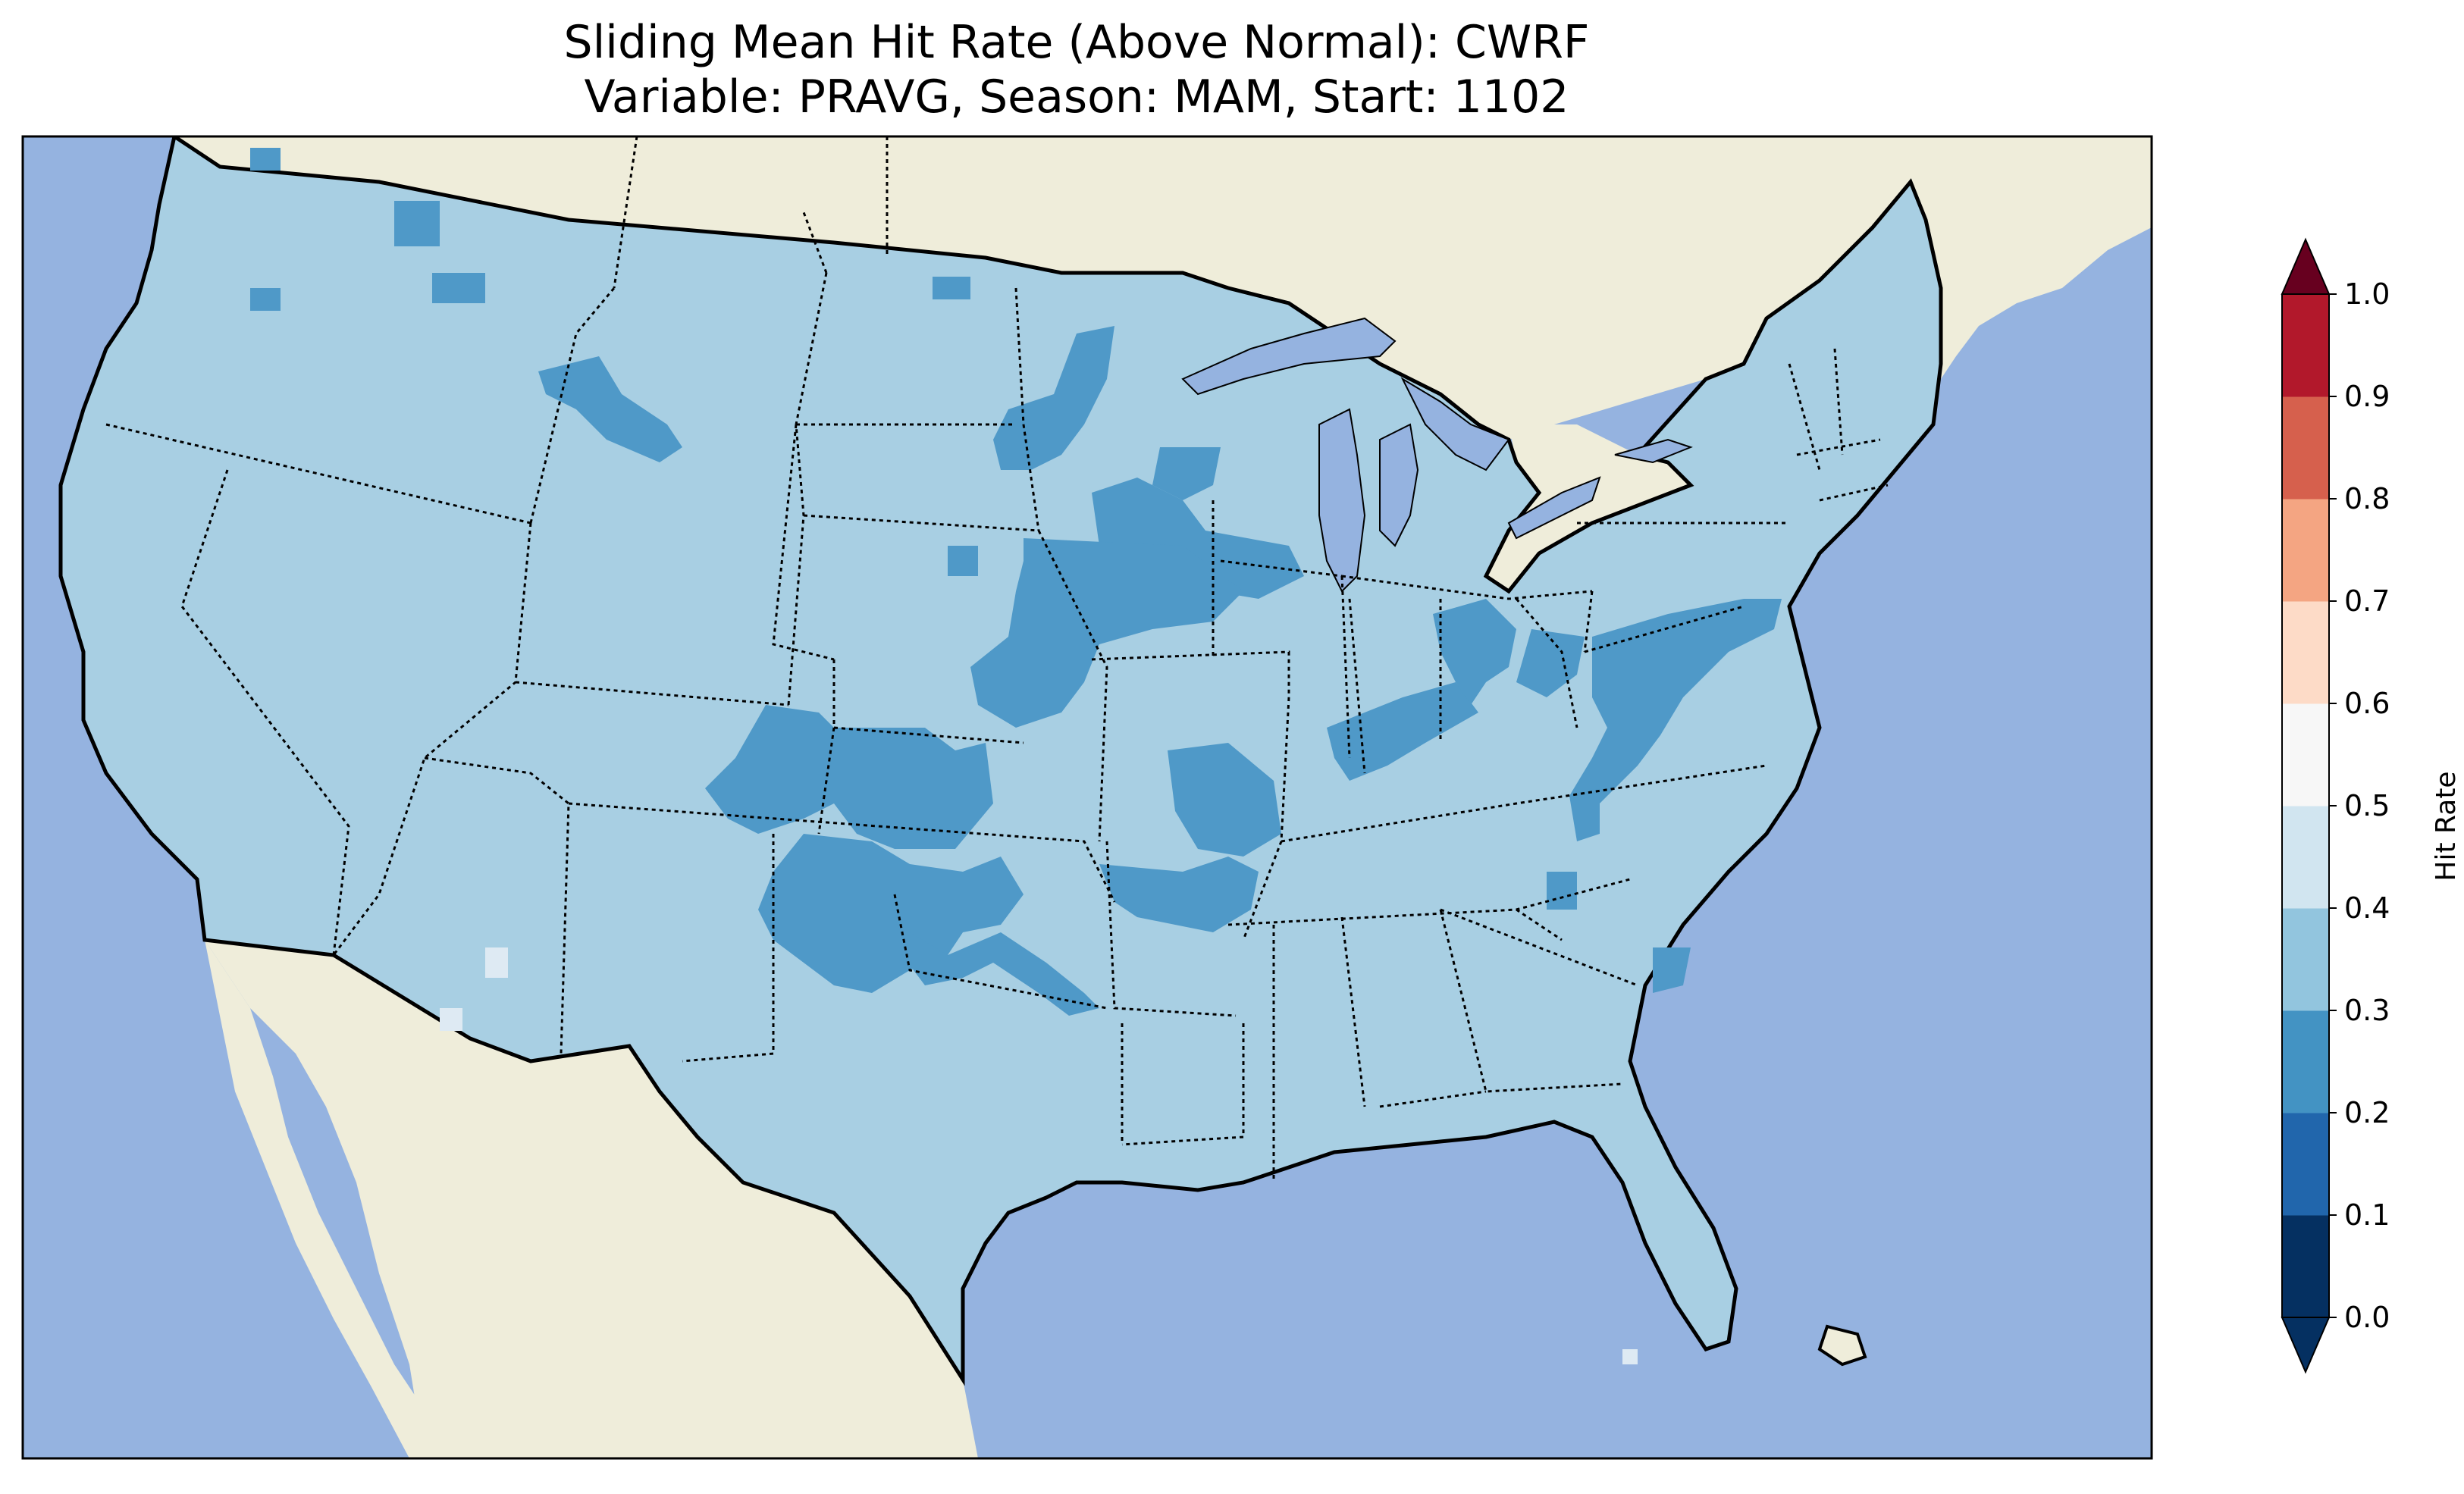 The height and width of the screenshot is (1494, 2464). I want to click on colorbar-tick-label: 0.7, so click(2367, 601).